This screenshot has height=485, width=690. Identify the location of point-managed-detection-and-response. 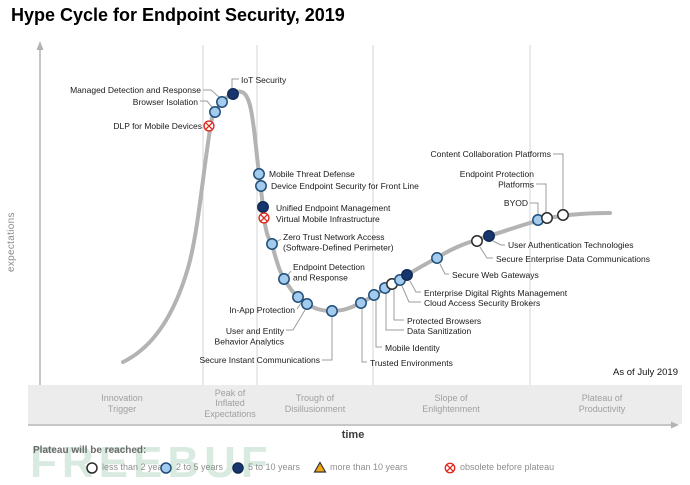
(222, 102).